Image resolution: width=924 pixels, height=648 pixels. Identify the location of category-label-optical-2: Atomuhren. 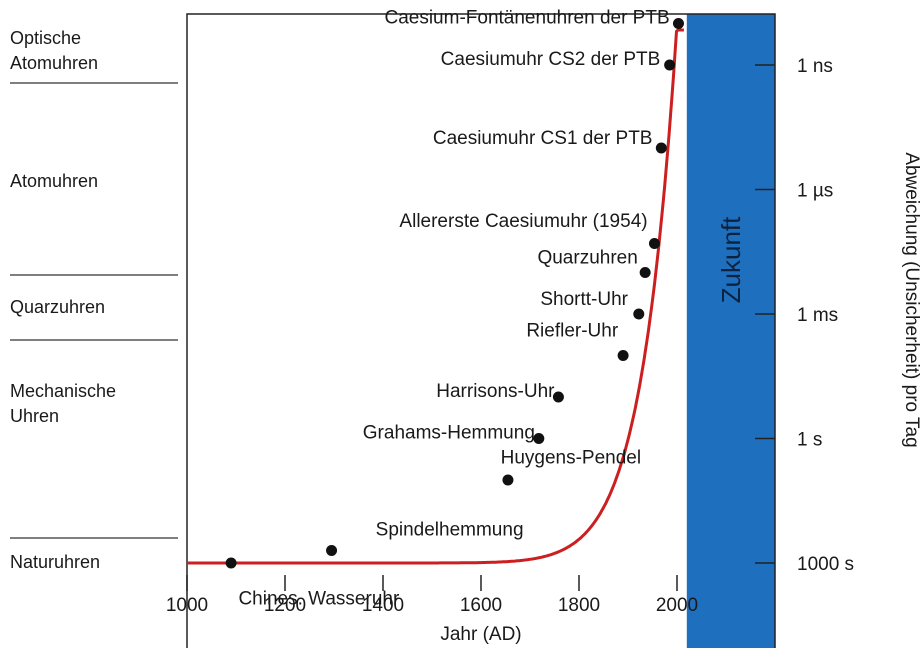
(54, 63).